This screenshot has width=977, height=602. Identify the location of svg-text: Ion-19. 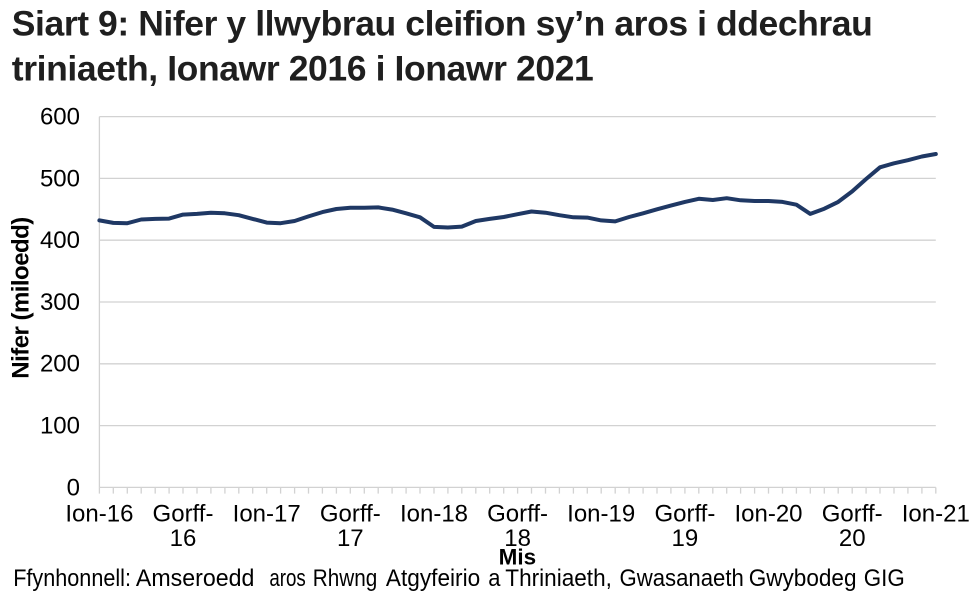
(601, 514).